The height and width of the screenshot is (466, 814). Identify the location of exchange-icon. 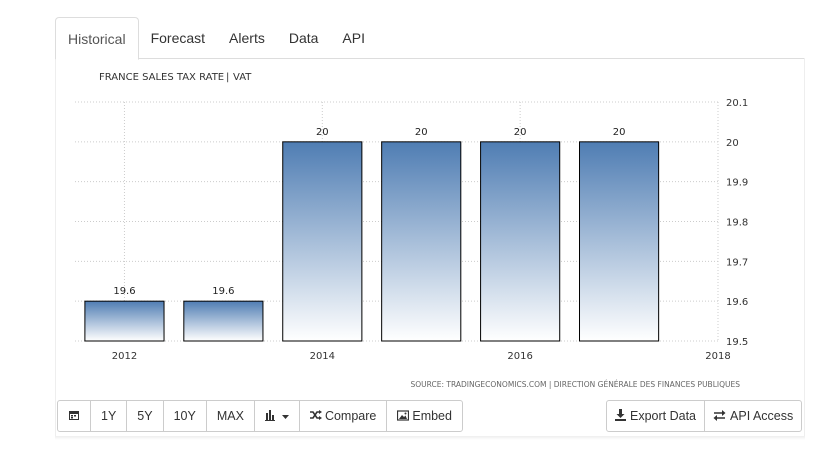
(719, 416).